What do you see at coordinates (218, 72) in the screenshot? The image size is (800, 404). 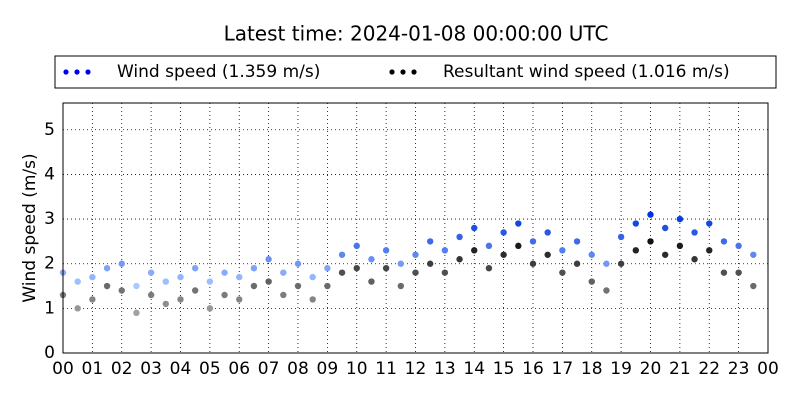 I see `legend-label: Wind speed (1.359 m/s)` at bounding box center [218, 72].